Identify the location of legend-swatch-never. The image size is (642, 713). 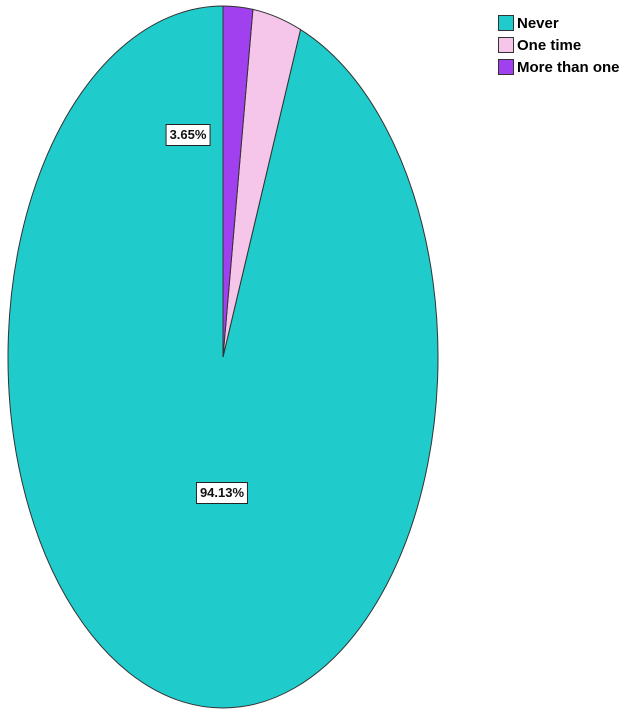
(506, 23).